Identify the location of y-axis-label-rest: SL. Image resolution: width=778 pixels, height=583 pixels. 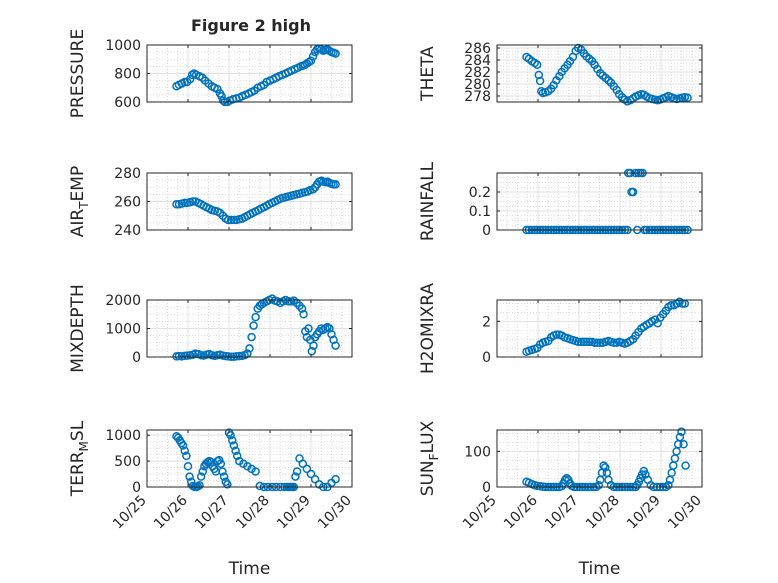
(78, 430).